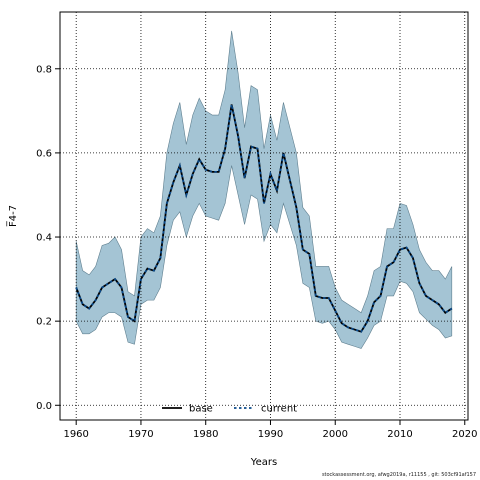  What do you see at coordinates (75, 434) in the screenshot?
I see `x-tick-label: 1960` at bounding box center [75, 434].